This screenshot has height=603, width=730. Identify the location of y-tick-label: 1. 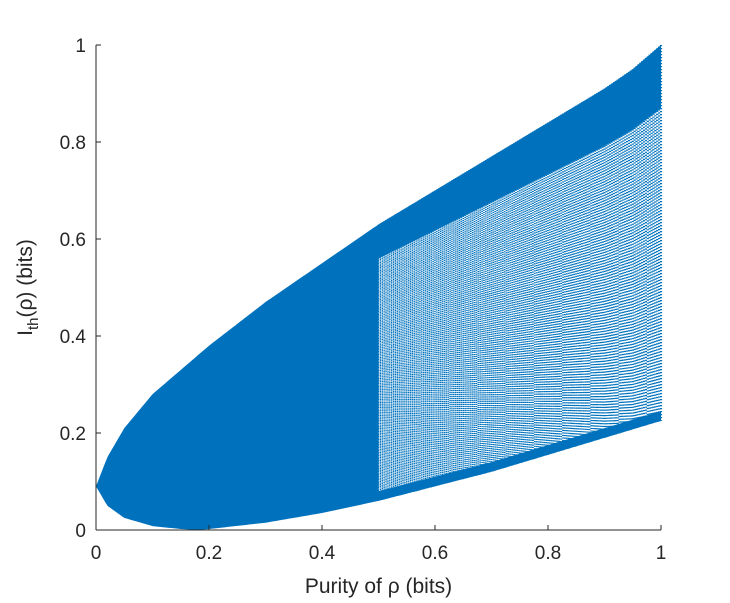
(80, 46).